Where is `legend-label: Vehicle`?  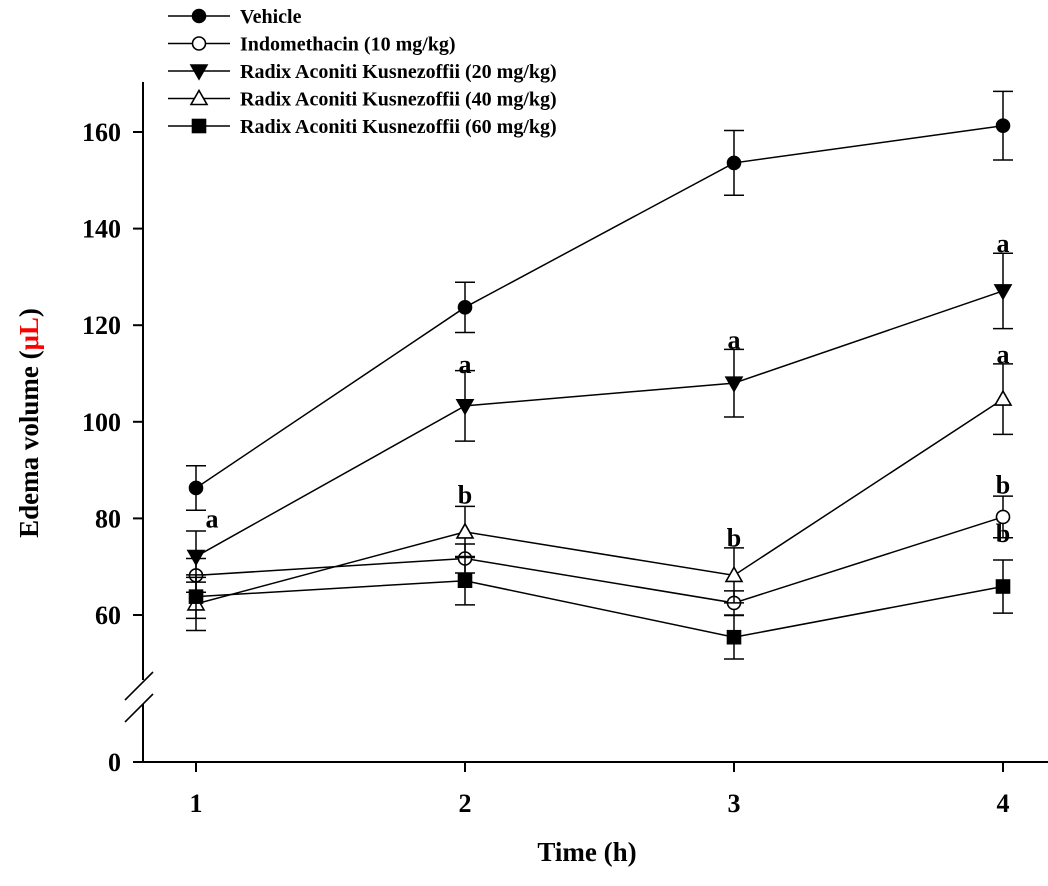 legend-label: Vehicle is located at coordinates (271, 17).